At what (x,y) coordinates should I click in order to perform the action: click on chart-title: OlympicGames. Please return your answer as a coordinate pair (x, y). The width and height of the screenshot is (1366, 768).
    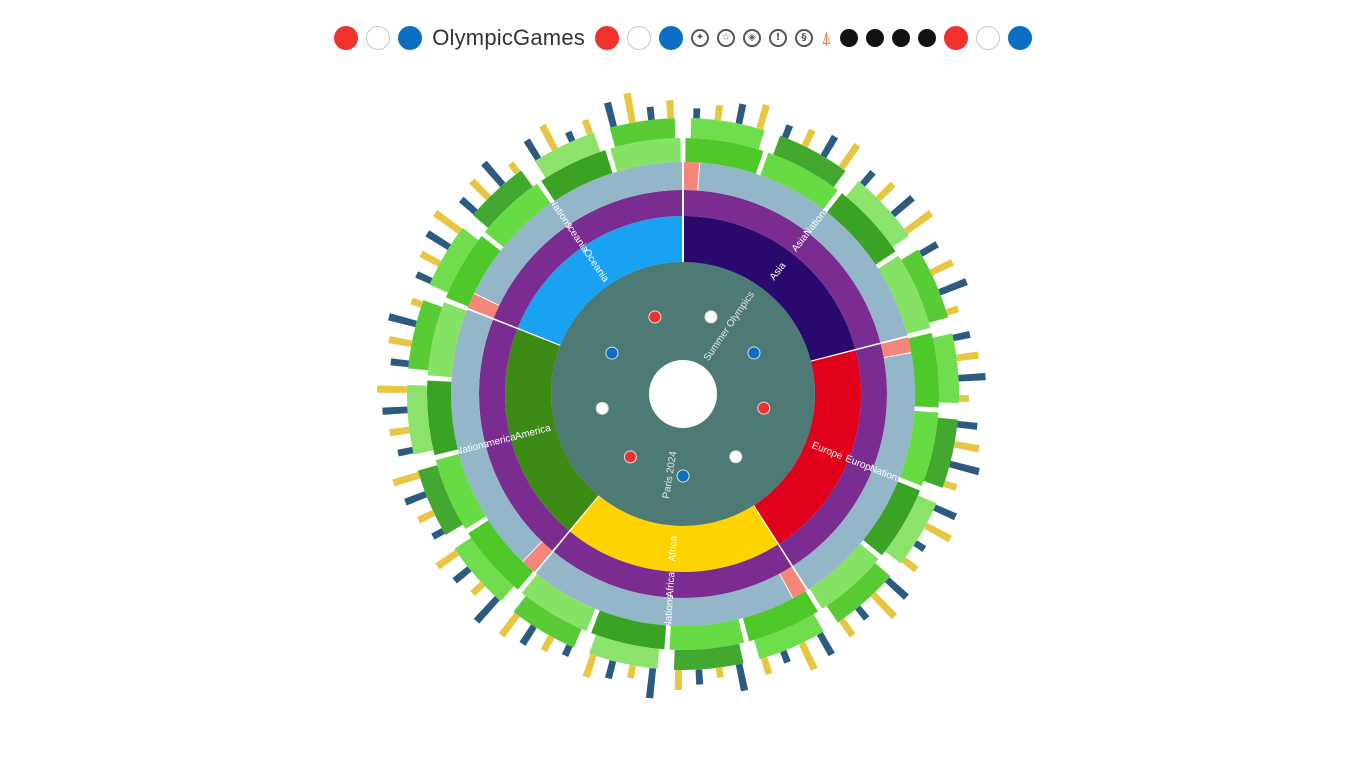
    Looking at the image, I should click on (508, 37).